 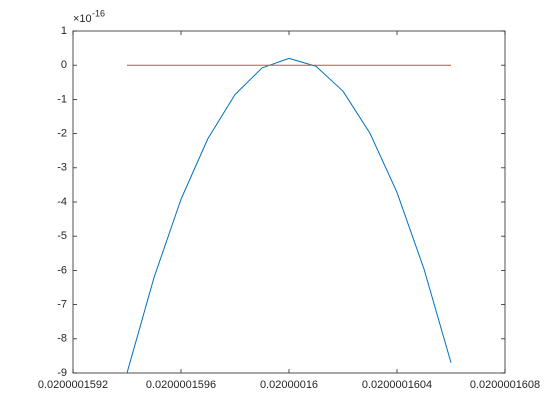 I want to click on y-tick-label: 0, so click(x=64, y=65).